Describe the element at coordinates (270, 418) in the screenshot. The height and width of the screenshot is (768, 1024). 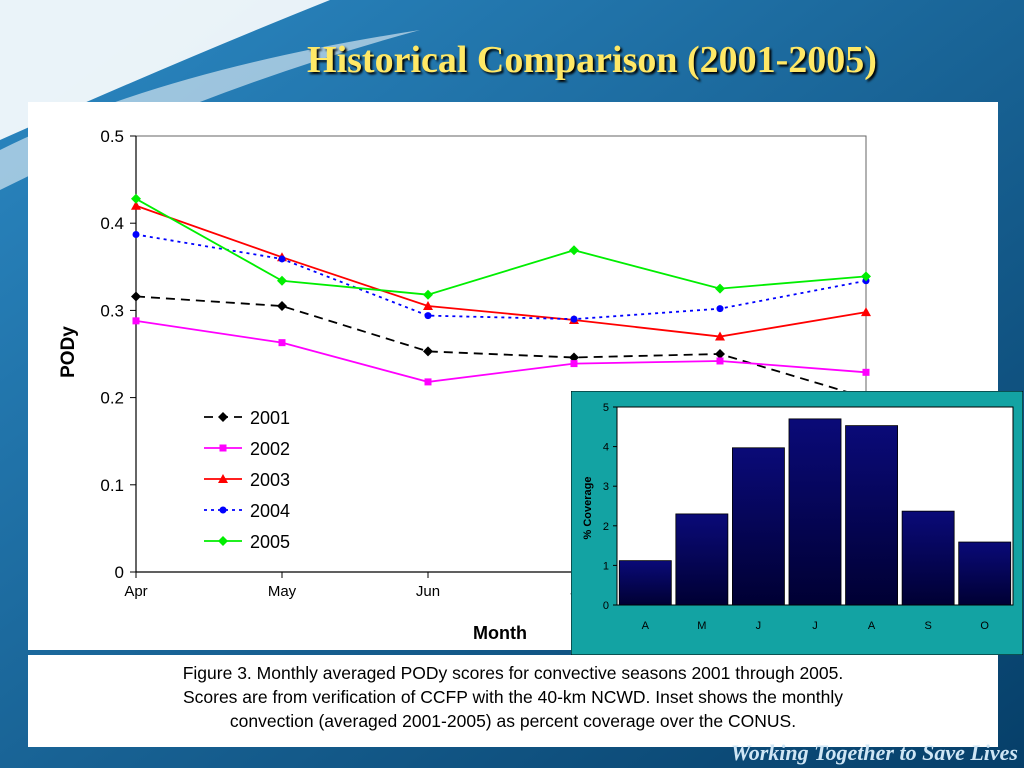
I see `legend-label: 2001` at that location.